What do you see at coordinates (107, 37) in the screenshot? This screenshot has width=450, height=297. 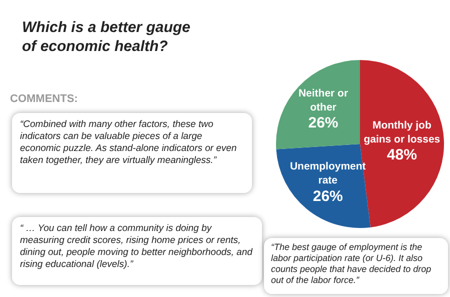 I see `text: Which is a better gauge of economic health?` at bounding box center [107, 37].